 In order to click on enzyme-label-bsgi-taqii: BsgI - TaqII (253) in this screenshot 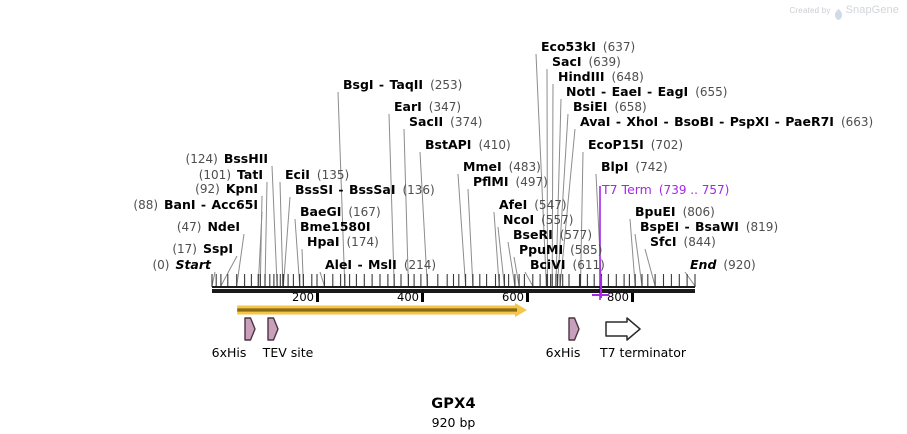, I will do `click(402, 84)`.